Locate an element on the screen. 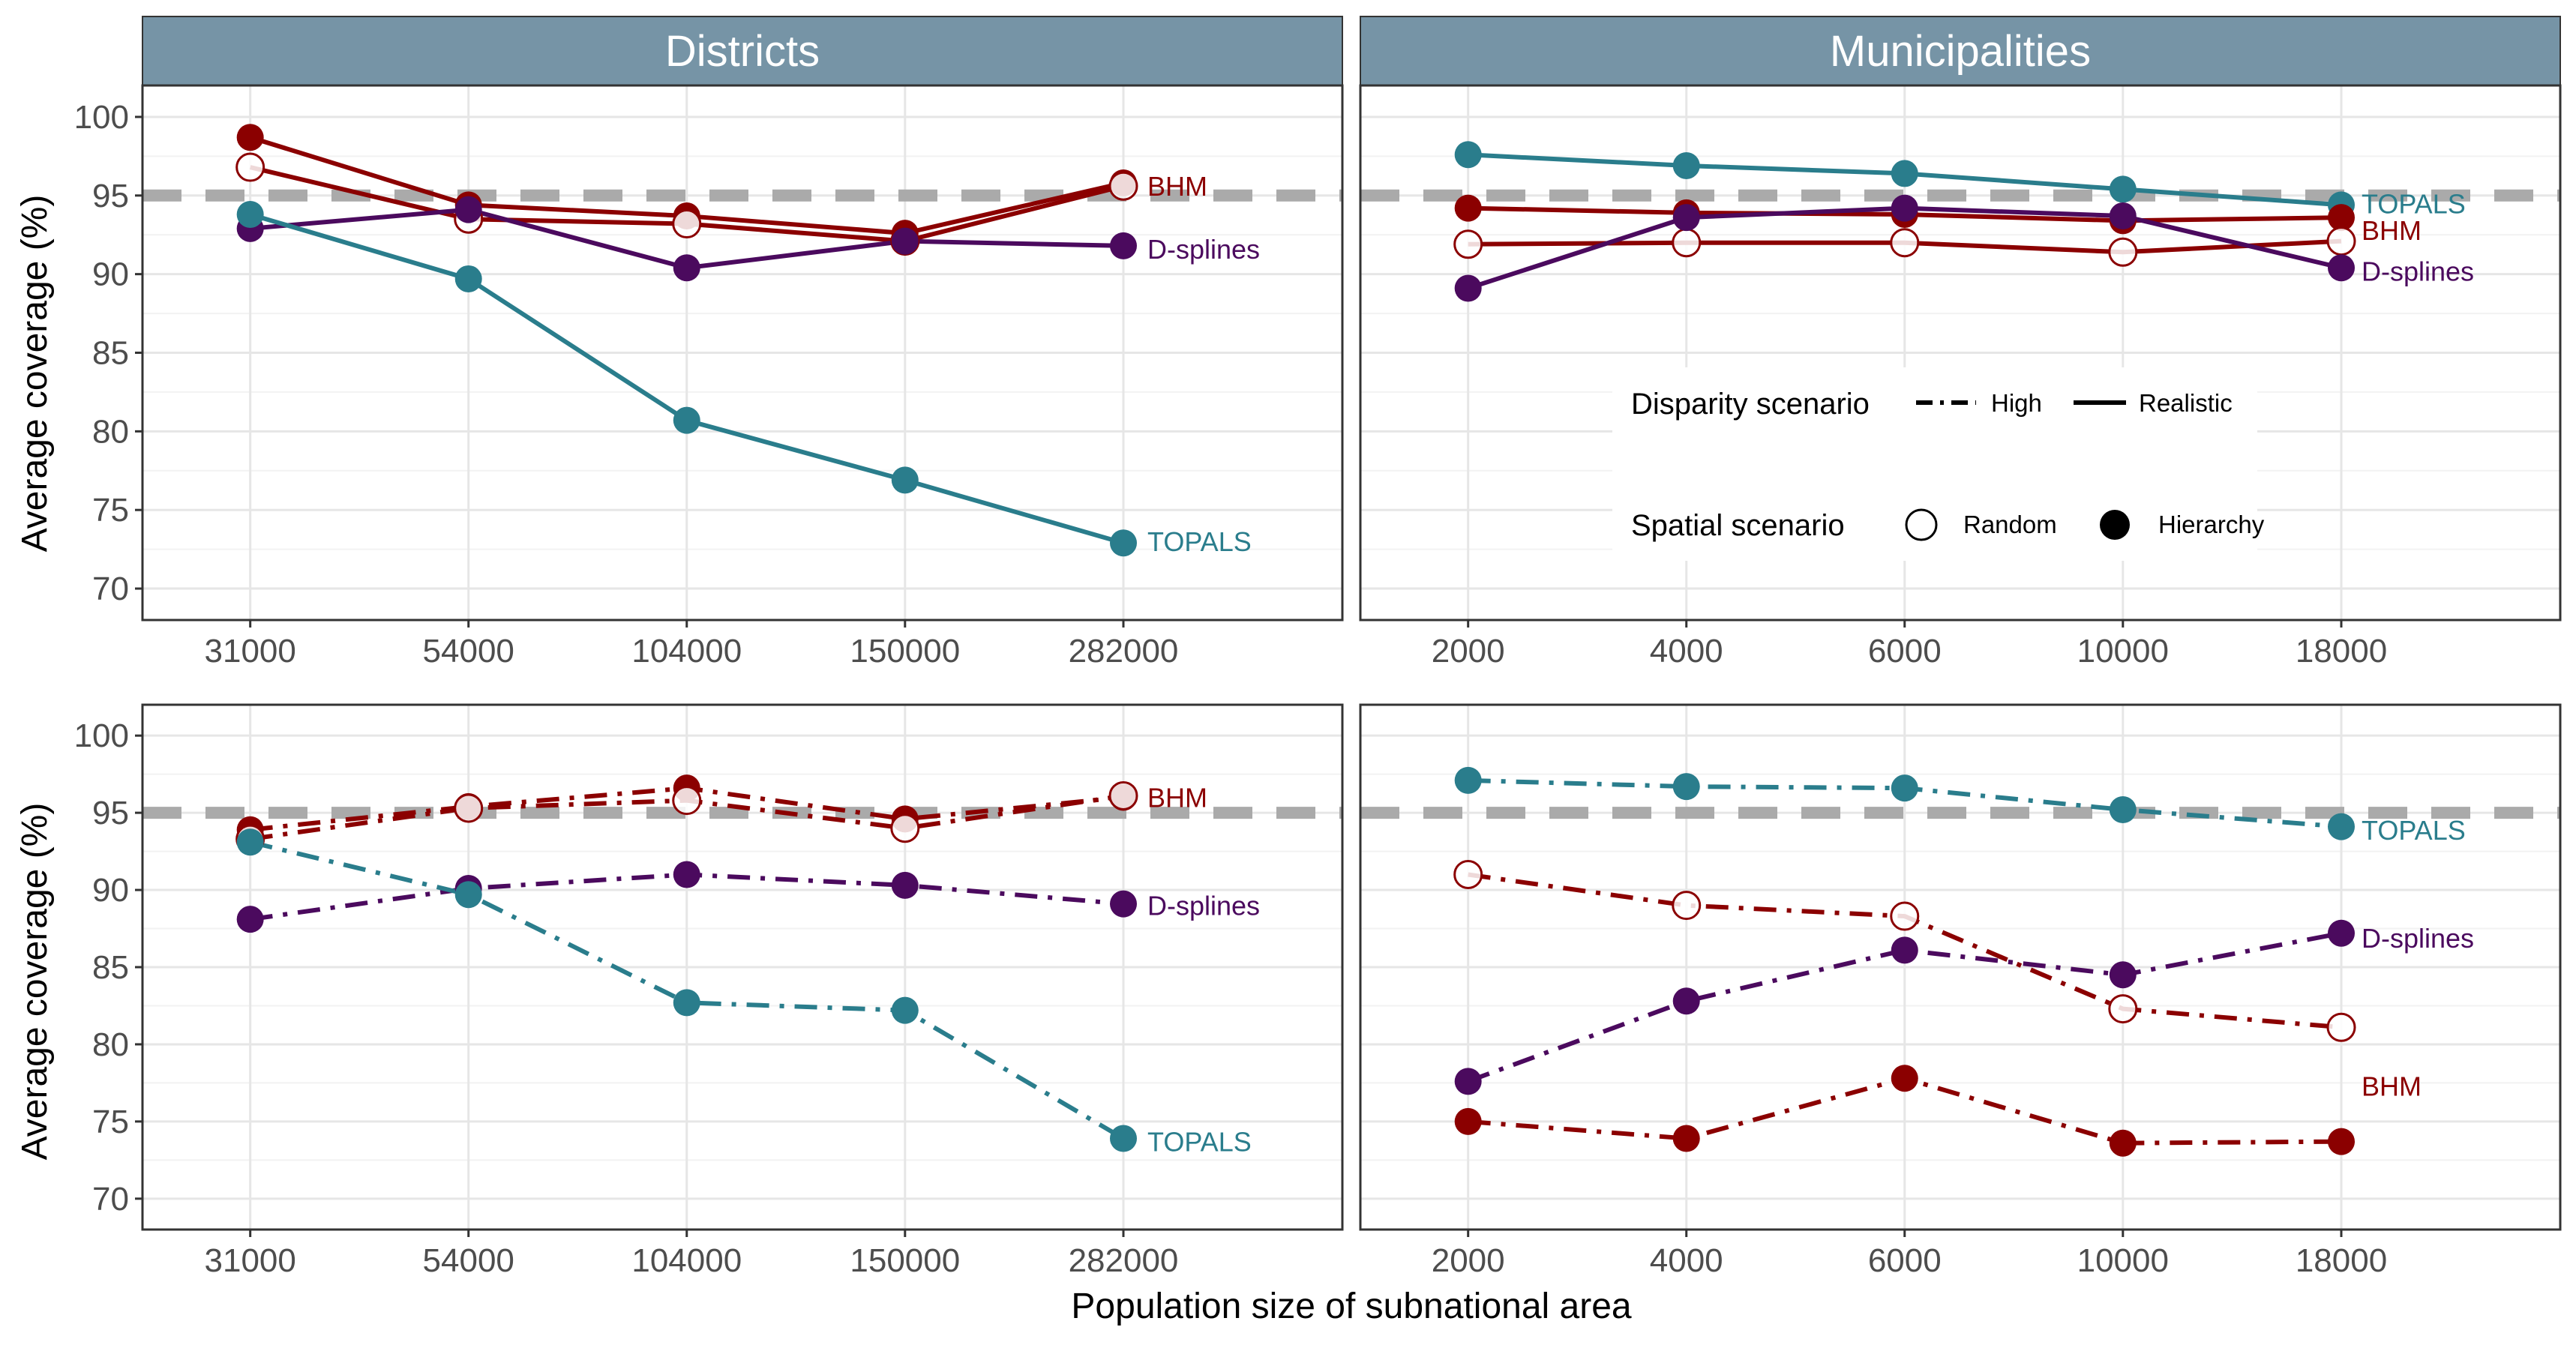 The image size is (2576, 1345). facet-strip-districts: Districts is located at coordinates (743, 51).